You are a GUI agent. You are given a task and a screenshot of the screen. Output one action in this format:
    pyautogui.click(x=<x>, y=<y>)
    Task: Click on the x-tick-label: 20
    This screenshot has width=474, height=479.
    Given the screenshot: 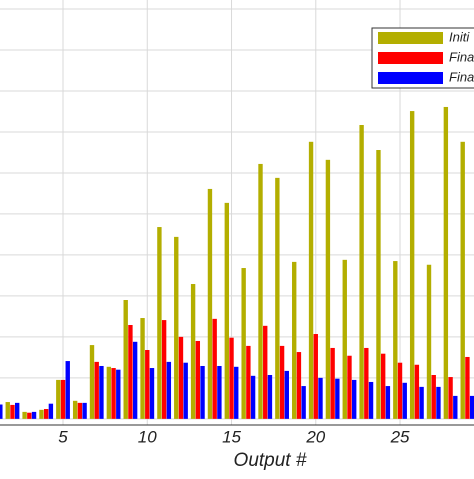 What is the action you would take?
    pyautogui.click(x=315, y=436)
    